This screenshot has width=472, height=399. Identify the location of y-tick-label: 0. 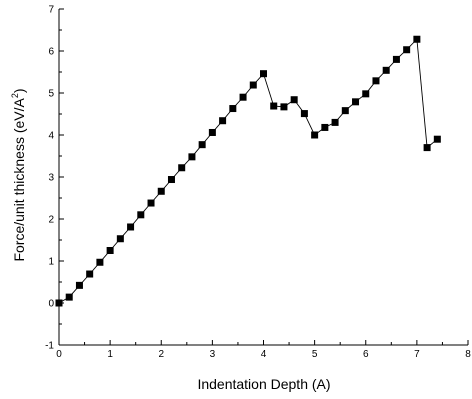
(51, 304).